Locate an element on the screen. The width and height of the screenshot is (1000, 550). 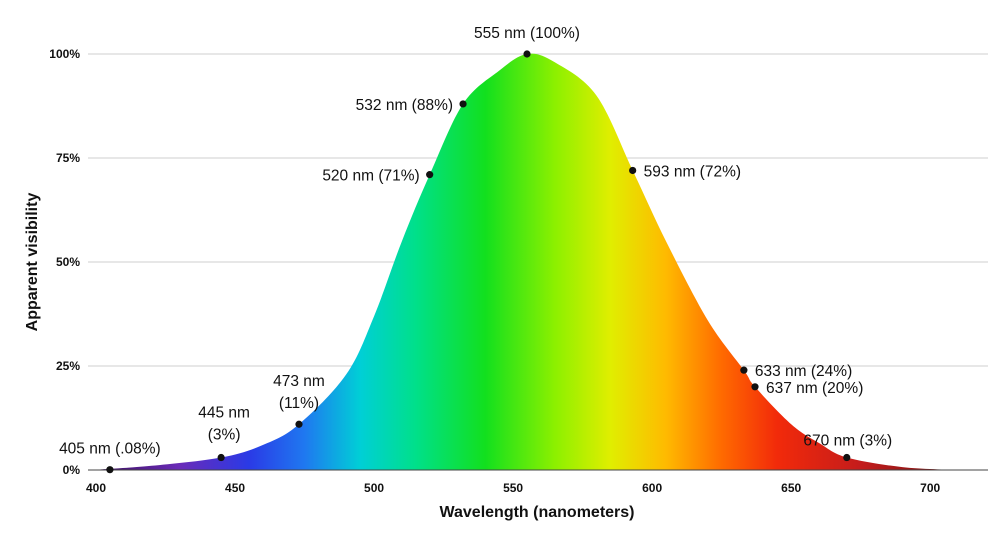
y-tick-label: 100% is located at coordinates (64, 54).